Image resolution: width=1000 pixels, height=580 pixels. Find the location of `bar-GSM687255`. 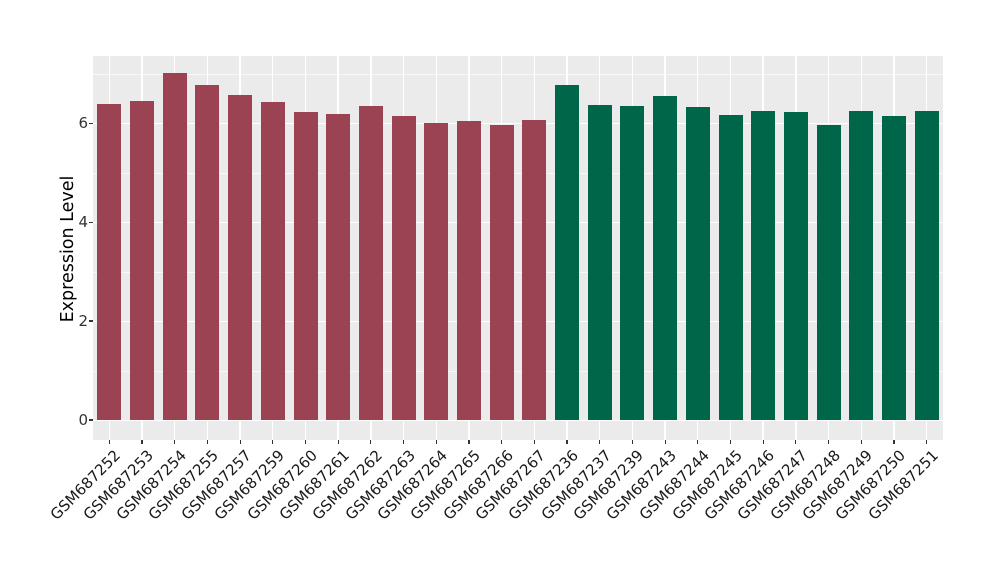

bar-GSM687255 is located at coordinates (207, 252).